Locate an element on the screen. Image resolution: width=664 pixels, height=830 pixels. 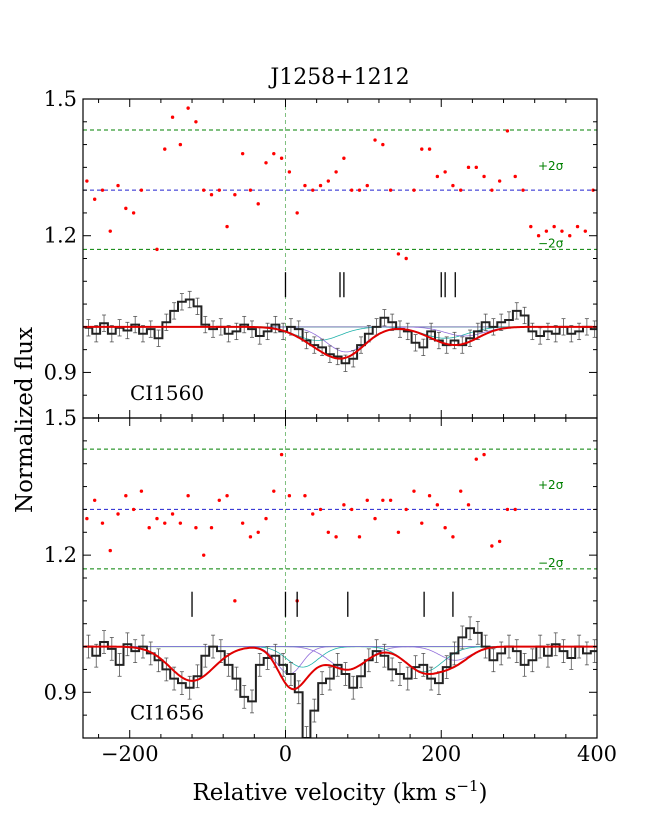
x-axis-label: Relative velocity (km s−1) is located at coordinates (339, 791).